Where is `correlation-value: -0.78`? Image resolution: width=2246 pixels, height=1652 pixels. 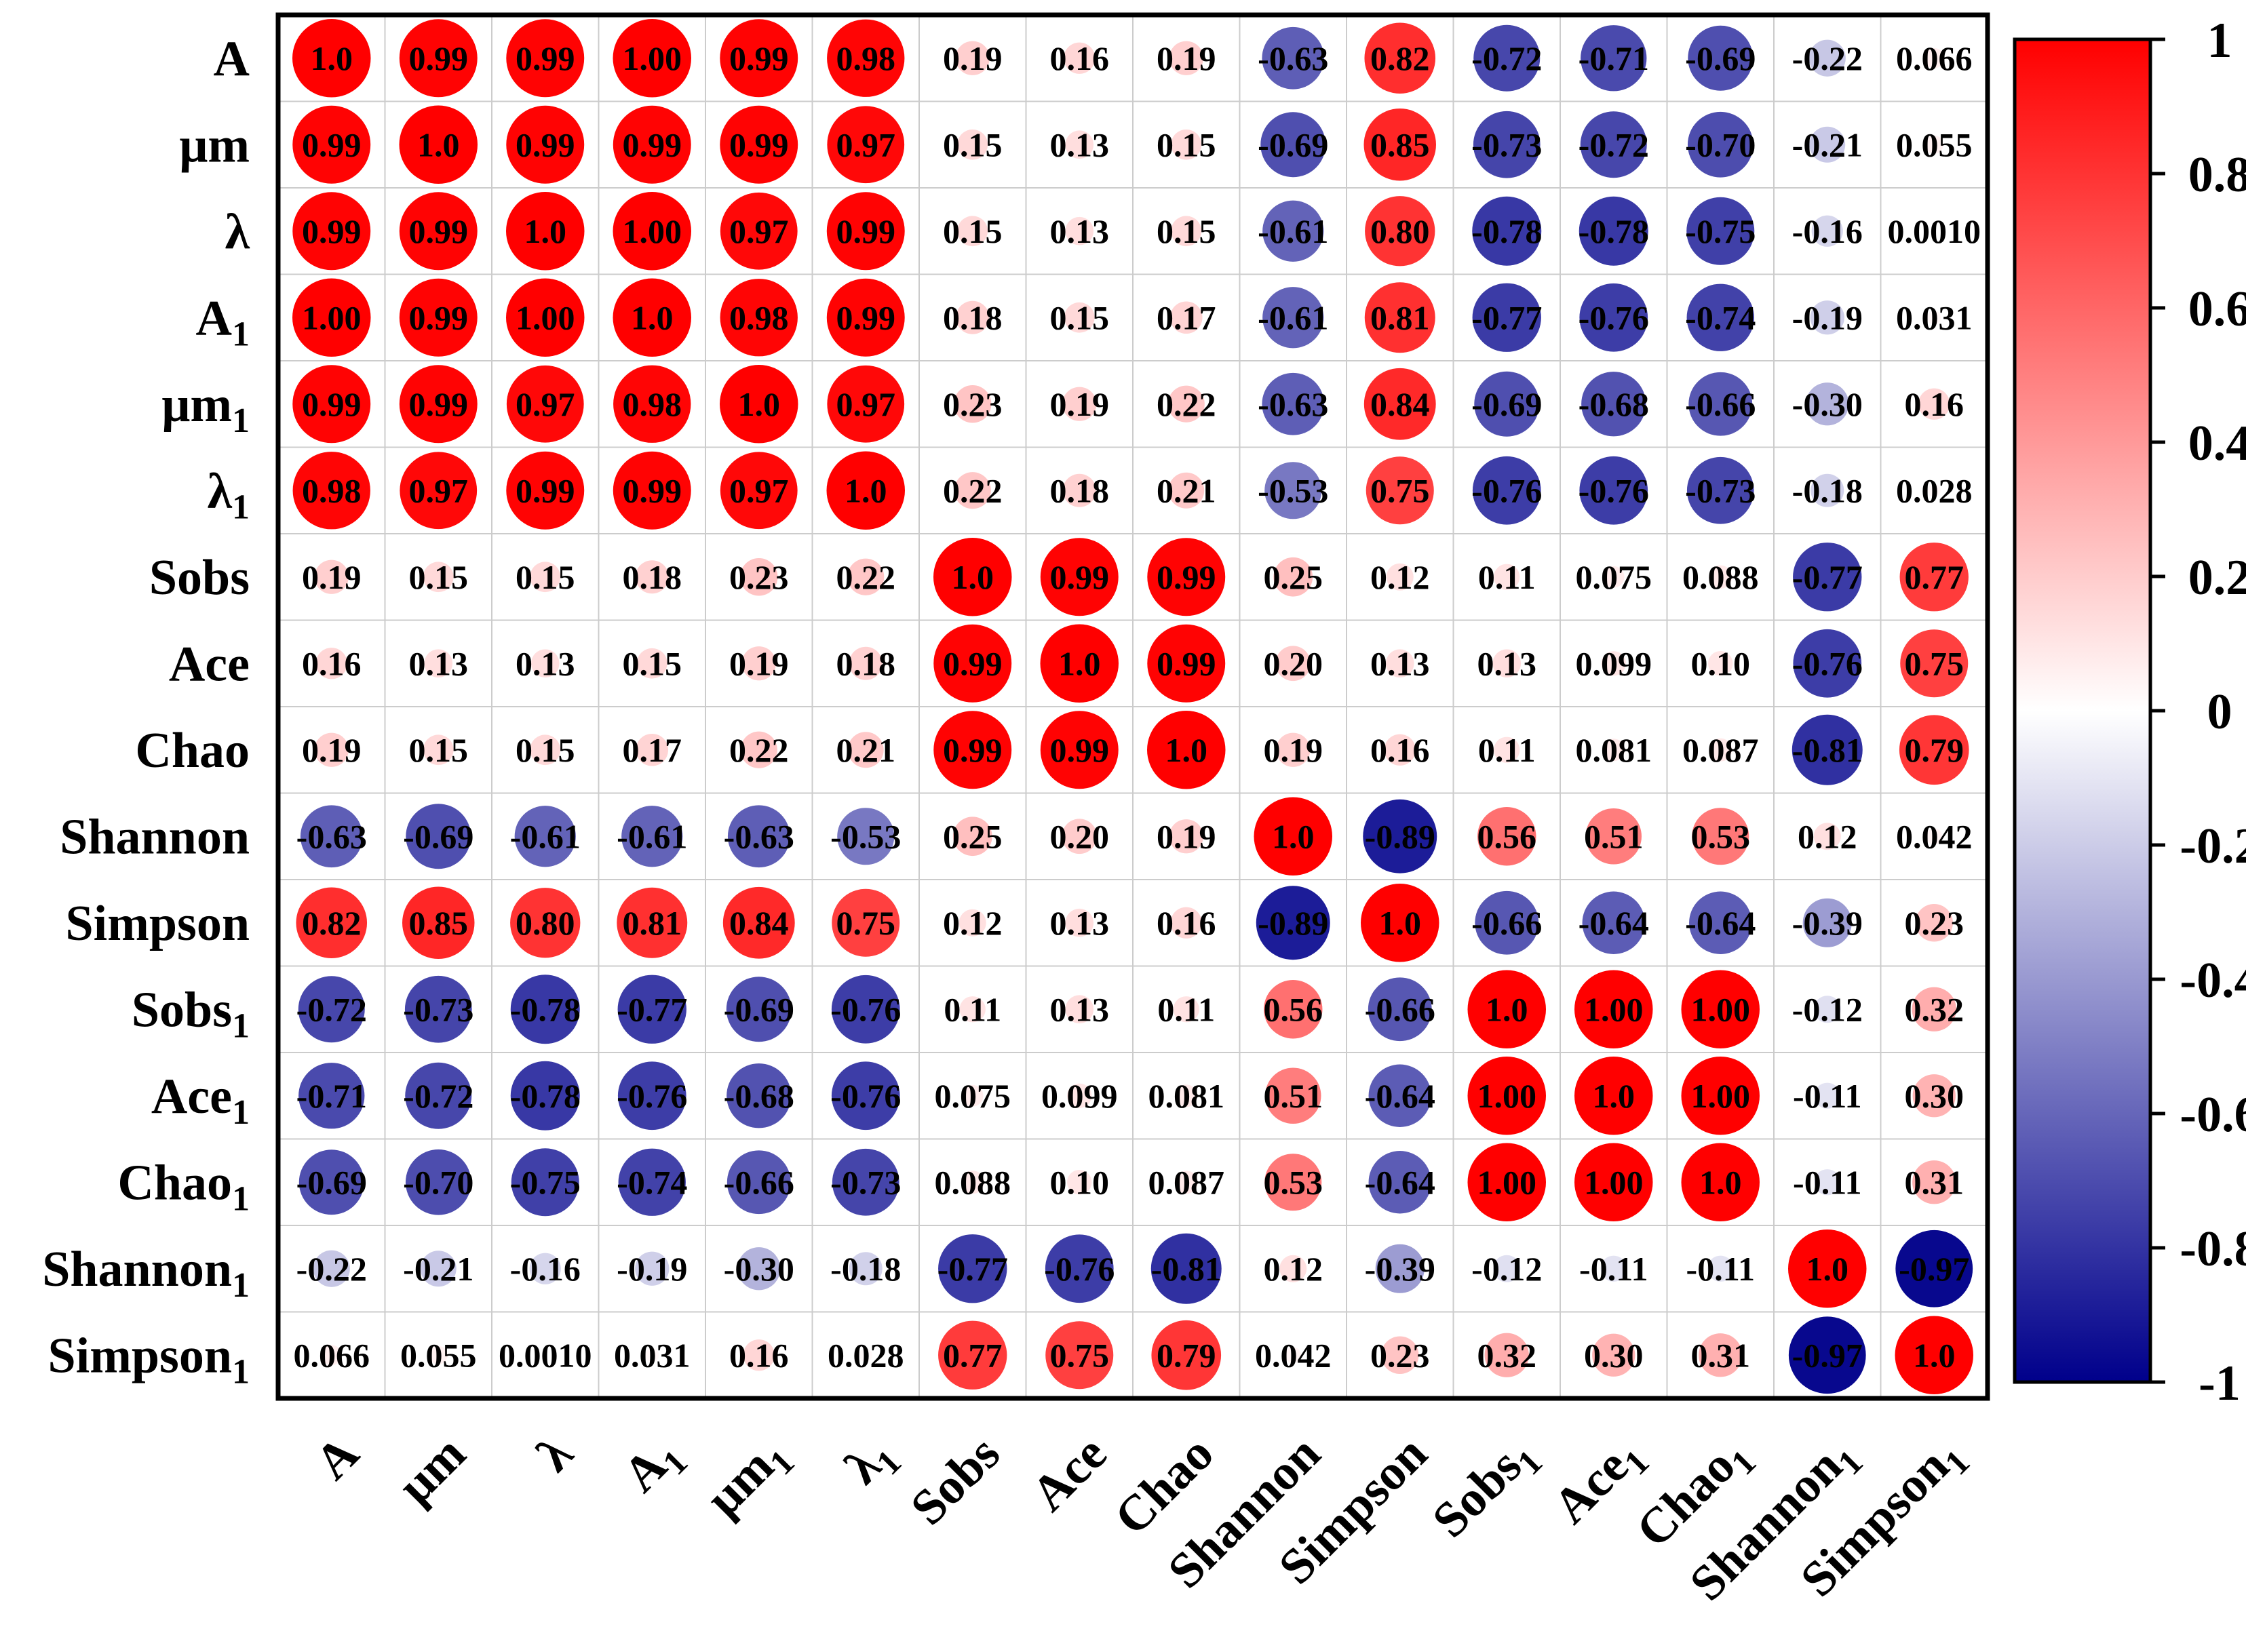 correlation-value: -0.78 is located at coordinates (546, 1096).